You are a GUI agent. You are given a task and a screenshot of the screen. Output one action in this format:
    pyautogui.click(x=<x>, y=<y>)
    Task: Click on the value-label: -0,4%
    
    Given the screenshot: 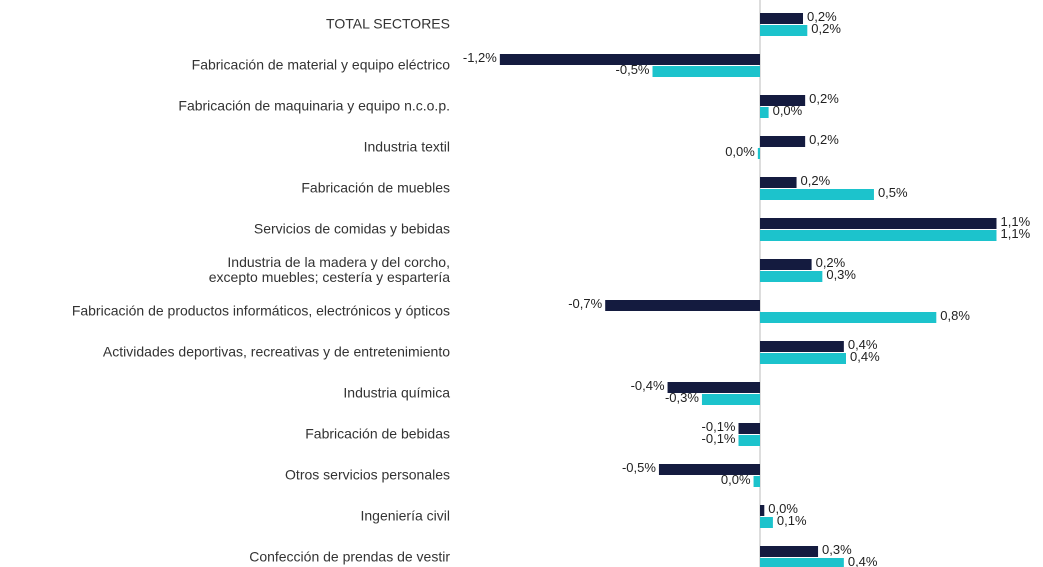 What is the action you would take?
    pyautogui.click(x=648, y=385)
    